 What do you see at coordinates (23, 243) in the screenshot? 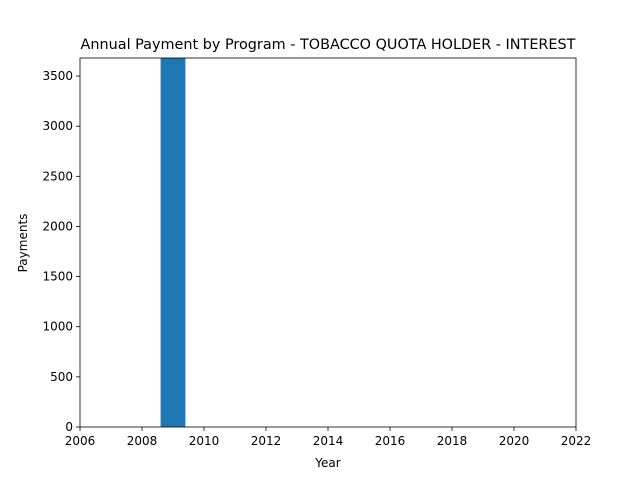
I see `y-axis-label: Payments` at bounding box center [23, 243].